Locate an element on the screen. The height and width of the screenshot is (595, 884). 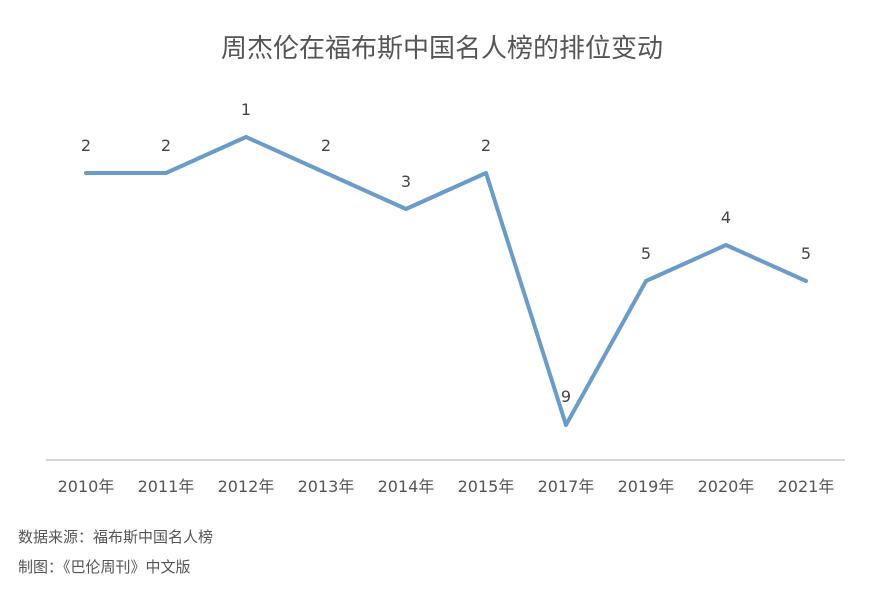
x-tick-label: 2010年 is located at coordinates (86, 486).